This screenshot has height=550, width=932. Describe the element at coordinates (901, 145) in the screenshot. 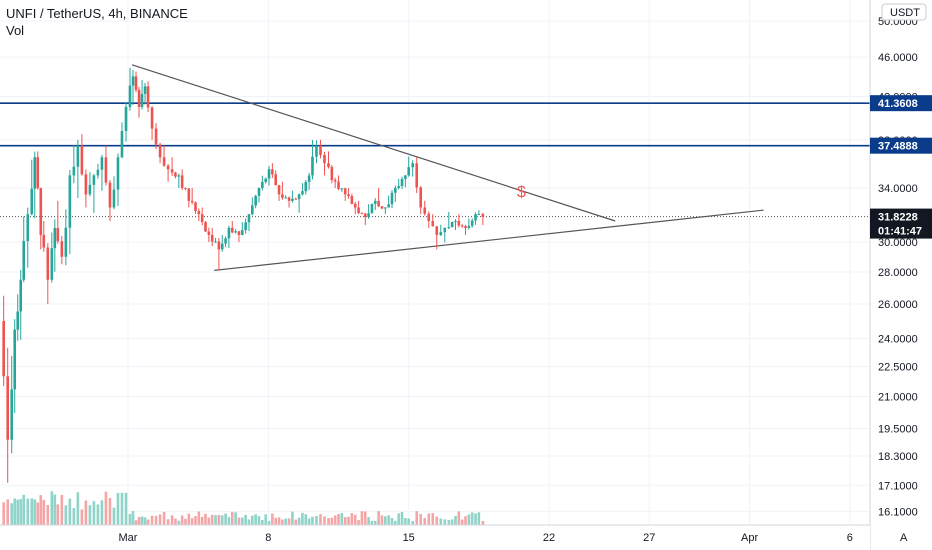

I see `level-price-tag` at that location.